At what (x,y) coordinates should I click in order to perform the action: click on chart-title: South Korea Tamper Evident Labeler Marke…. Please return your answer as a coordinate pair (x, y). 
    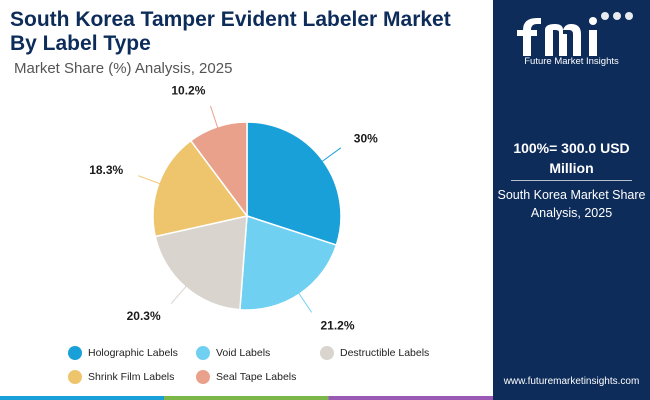
    Looking at the image, I should click on (230, 31).